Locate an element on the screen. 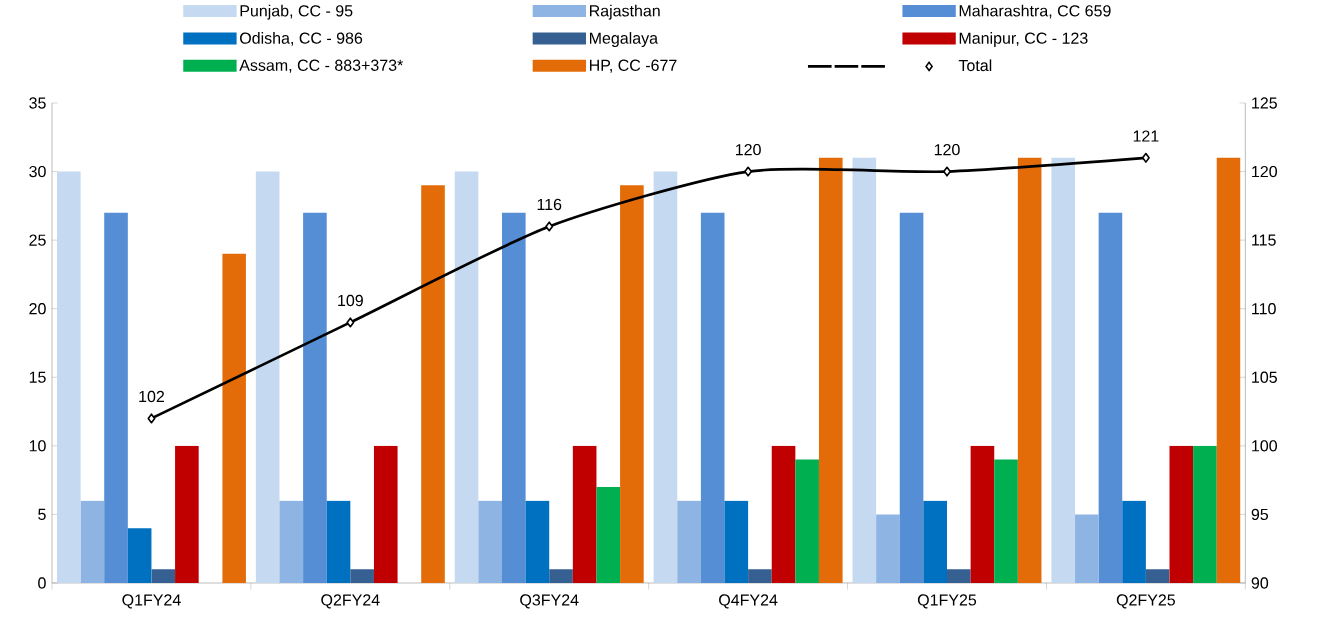  data-label: 121 is located at coordinates (1146, 136).